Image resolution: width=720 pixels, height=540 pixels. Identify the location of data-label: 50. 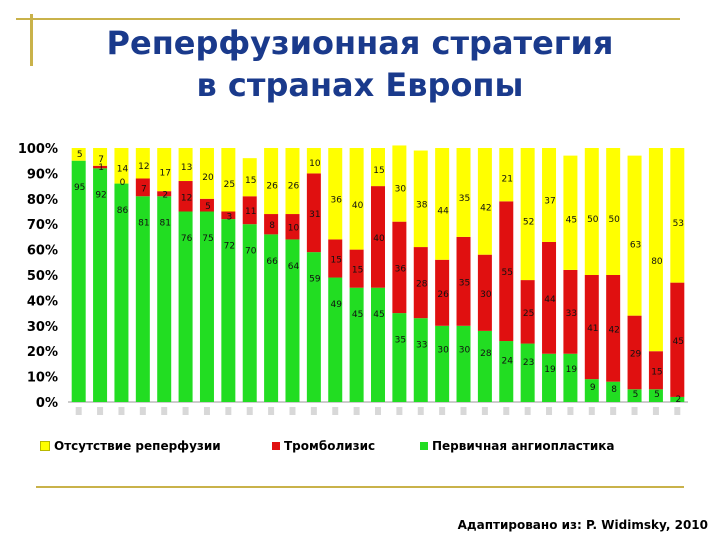
(593, 220).